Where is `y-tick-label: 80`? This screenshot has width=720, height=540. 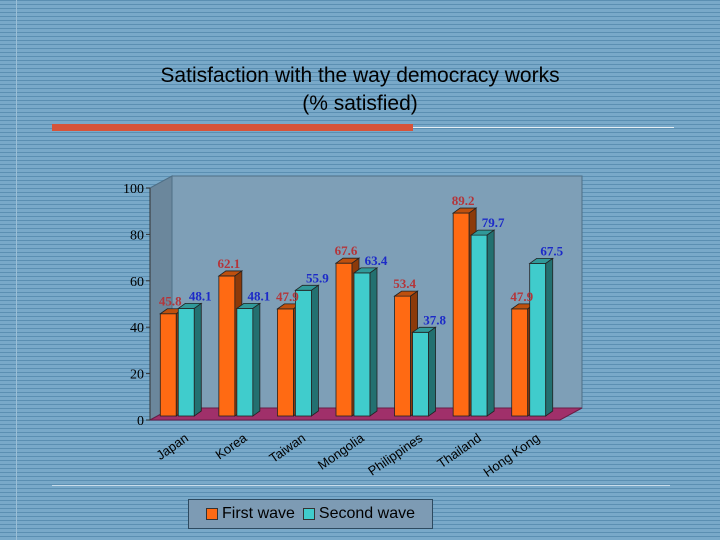 y-tick-label: 80 is located at coordinates (137, 235).